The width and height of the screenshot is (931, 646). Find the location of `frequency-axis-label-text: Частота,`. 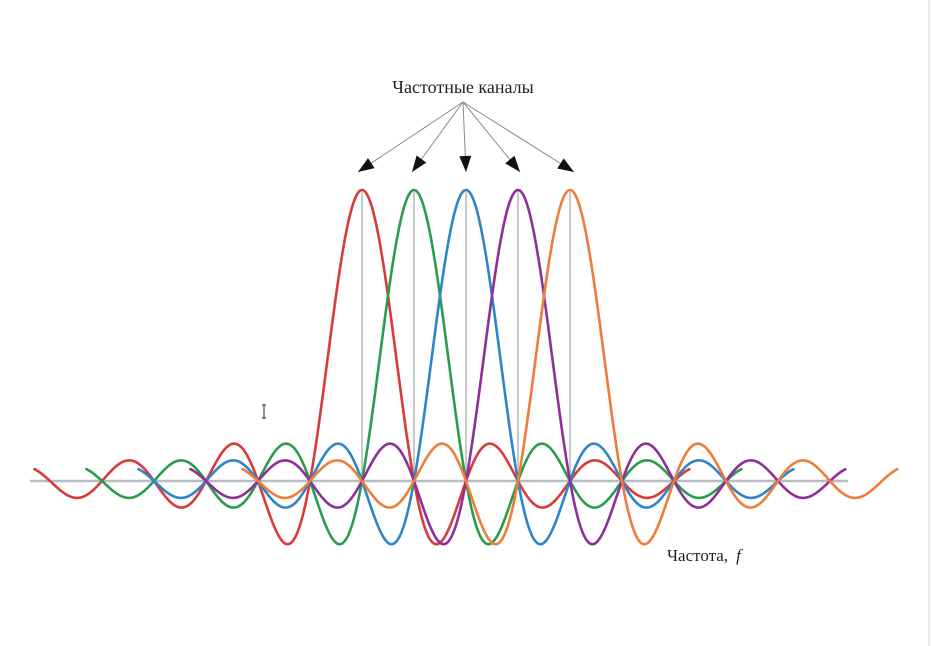

frequency-axis-label-text: Частота, is located at coordinates (697, 555).